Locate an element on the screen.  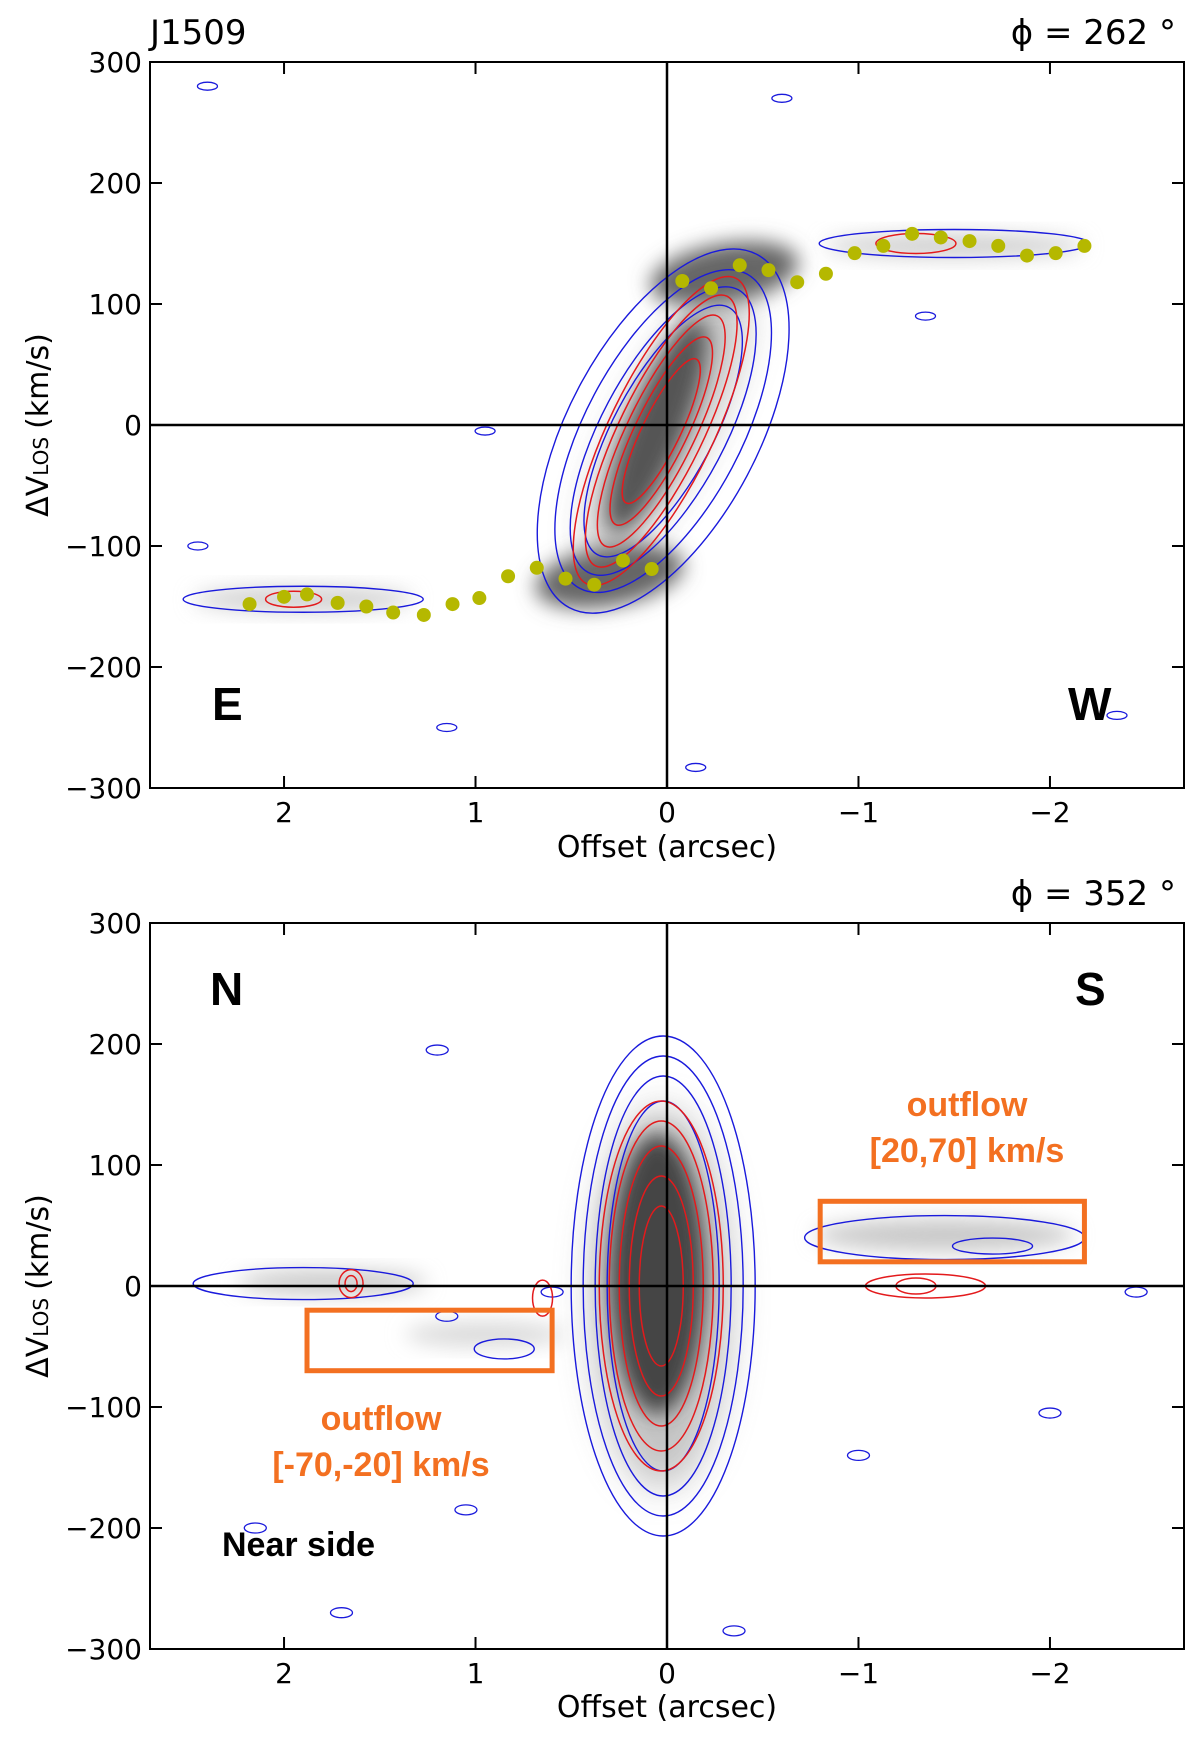
x-tick-label: 0 is located at coordinates (667, 812).